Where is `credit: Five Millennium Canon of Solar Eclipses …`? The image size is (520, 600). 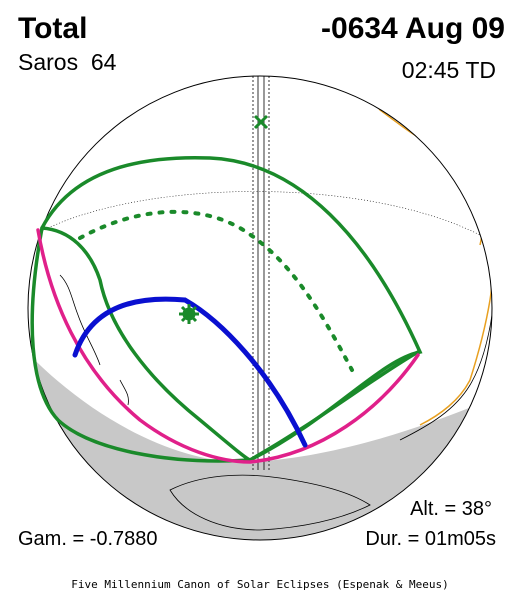 credit: Five Millennium Canon of Solar Eclipses … is located at coordinates (260, 584).